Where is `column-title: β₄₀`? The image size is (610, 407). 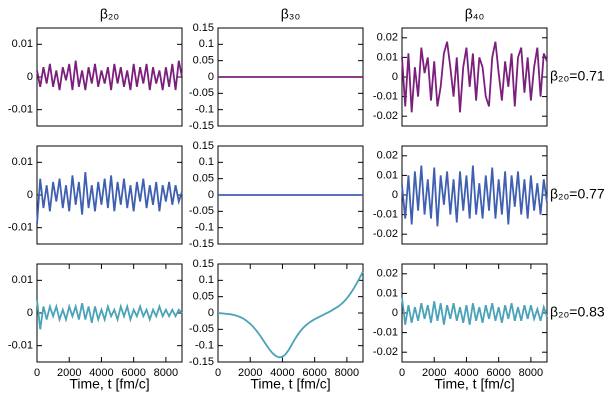
column-title: β₄₀ is located at coordinates (475, 14).